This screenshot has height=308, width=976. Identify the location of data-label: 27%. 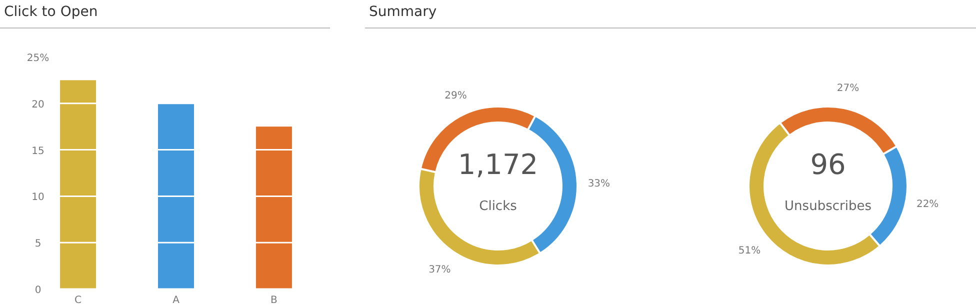
(848, 88).